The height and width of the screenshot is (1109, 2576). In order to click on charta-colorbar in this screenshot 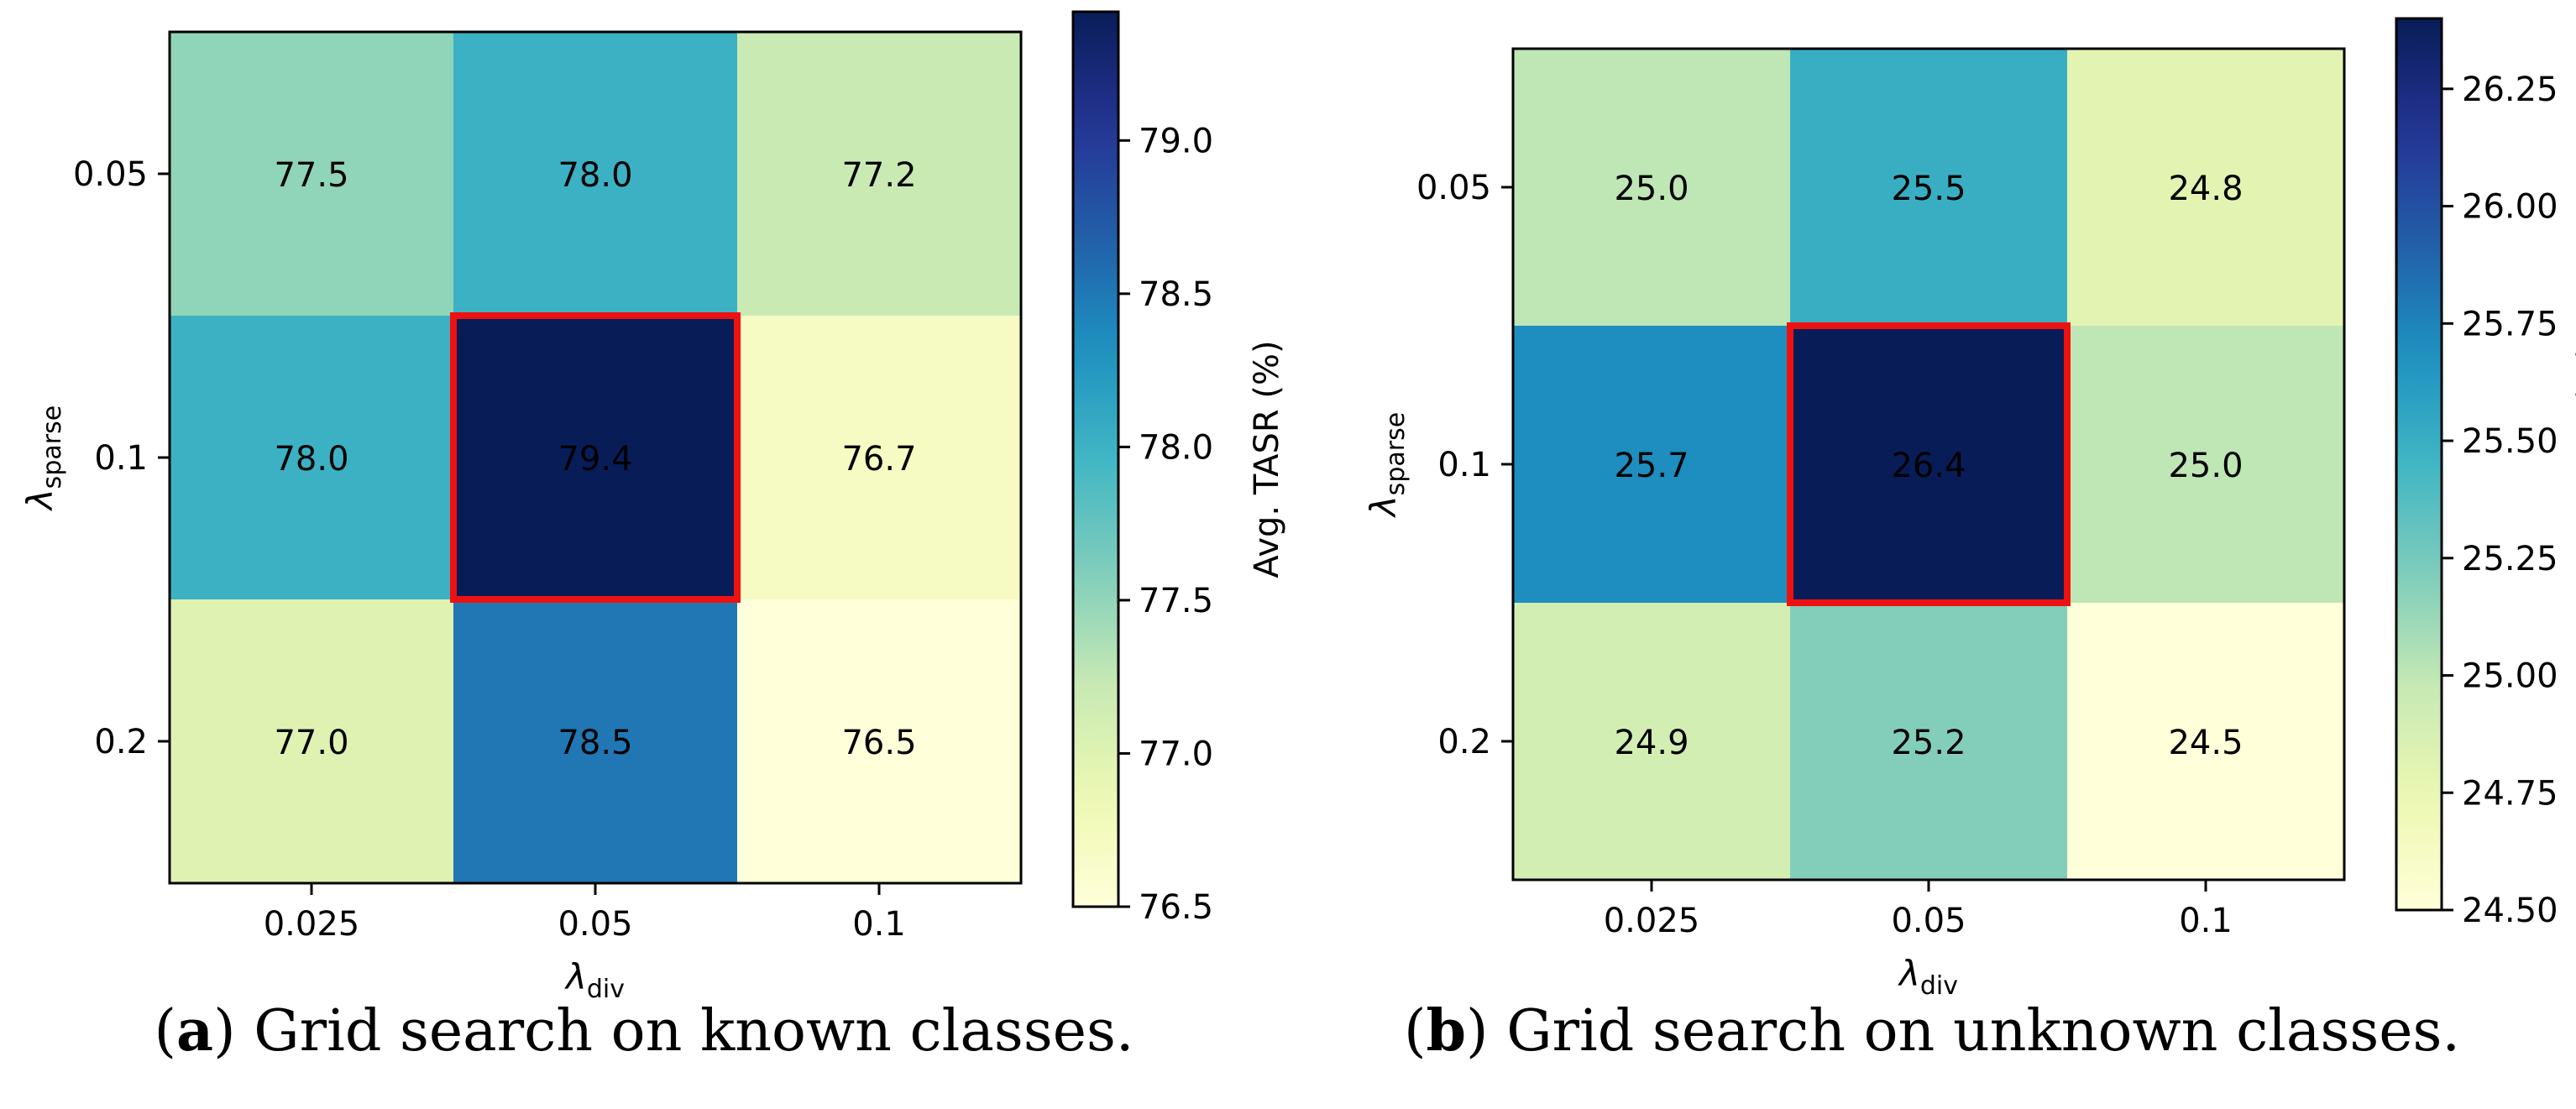, I will do `click(1095, 459)`.